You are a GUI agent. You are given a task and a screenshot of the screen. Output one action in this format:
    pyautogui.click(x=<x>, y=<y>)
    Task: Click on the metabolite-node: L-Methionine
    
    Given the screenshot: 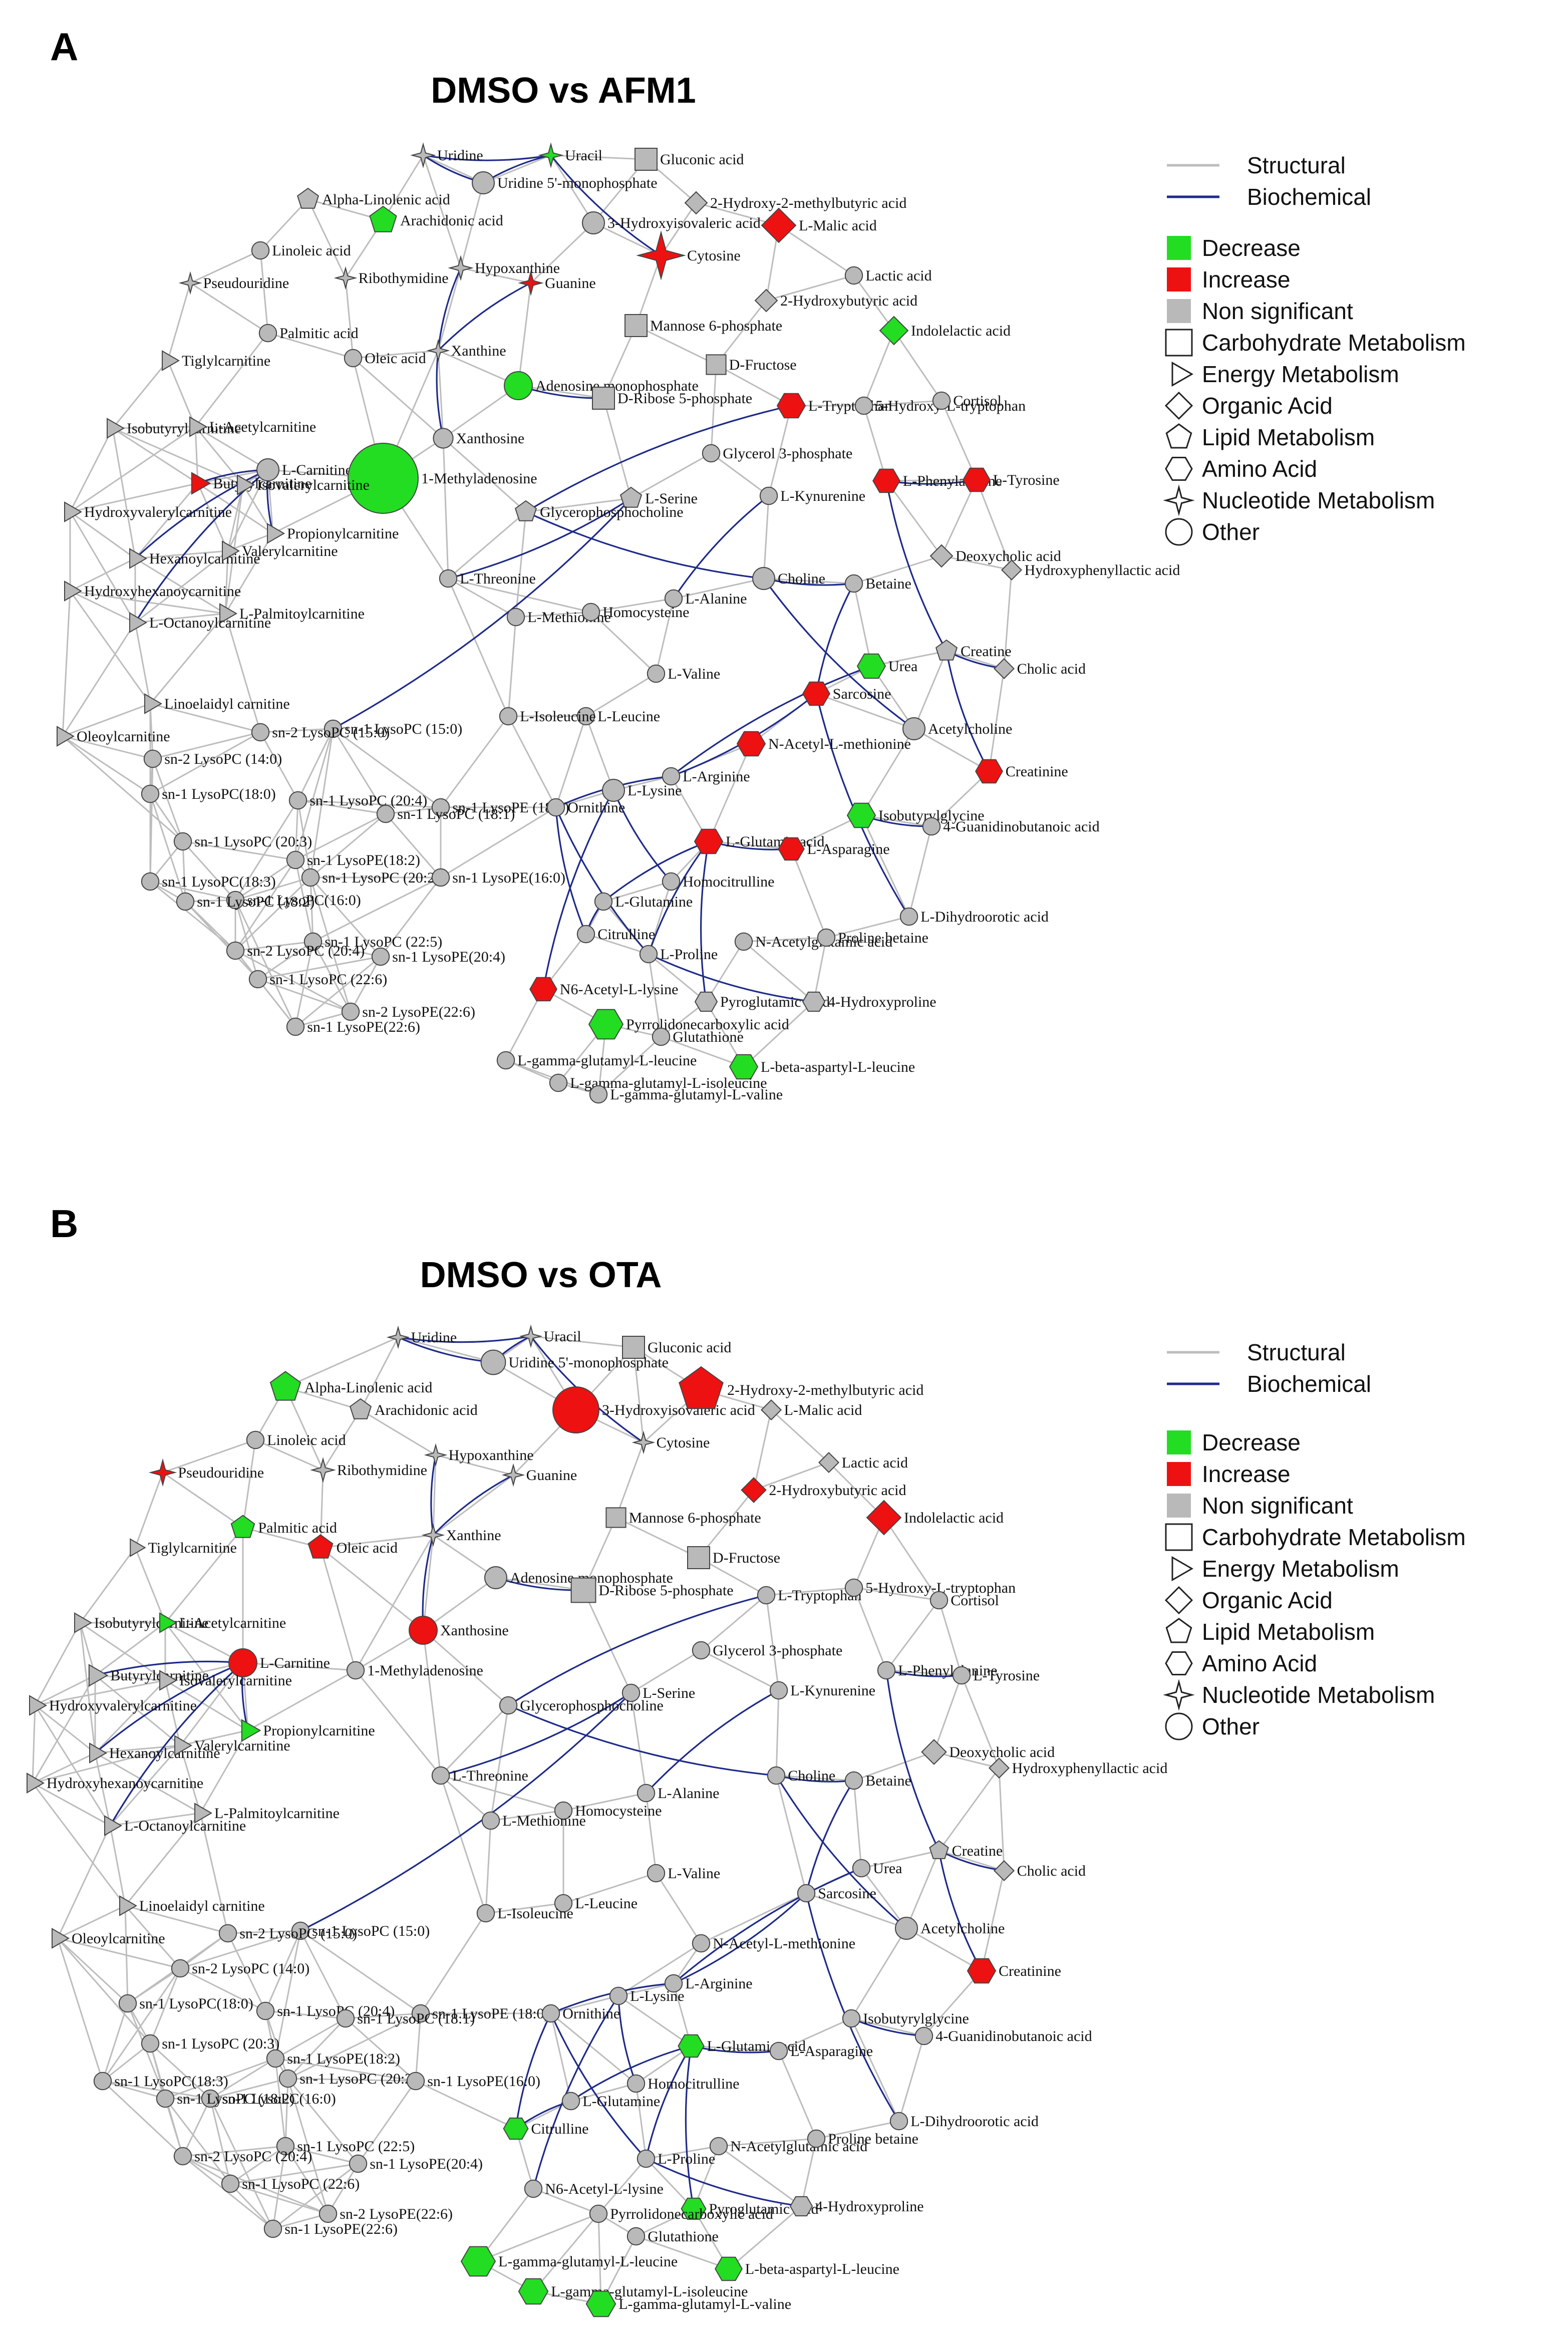 What is the action you would take?
    pyautogui.click(x=533, y=1820)
    